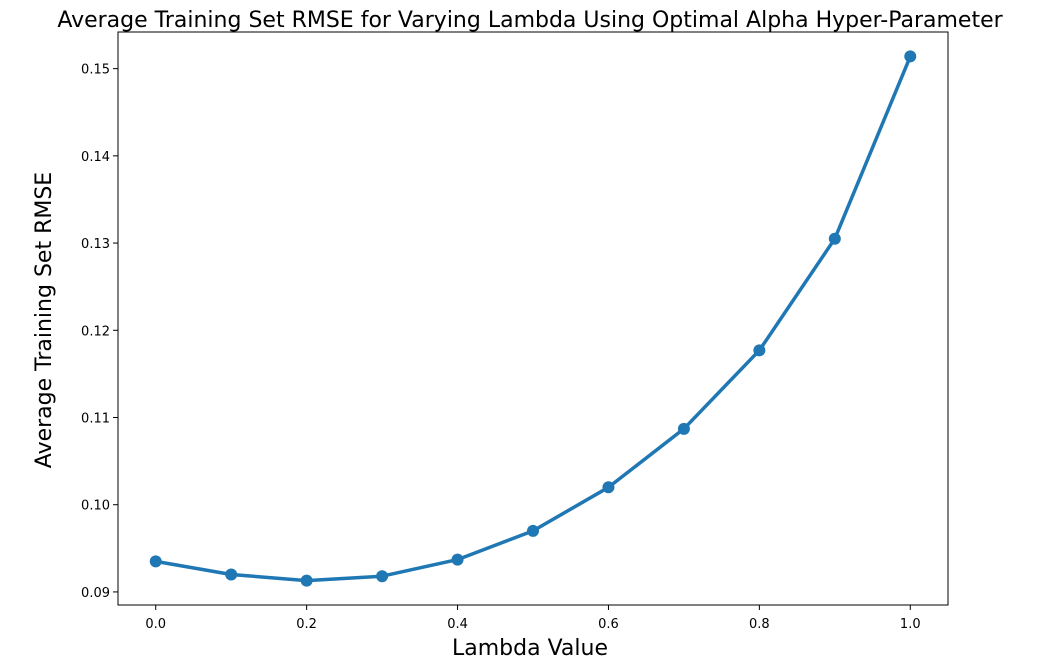 This screenshot has width=1057, height=666. What do you see at coordinates (759, 624) in the screenshot?
I see `x-tick-label: 0.8` at bounding box center [759, 624].